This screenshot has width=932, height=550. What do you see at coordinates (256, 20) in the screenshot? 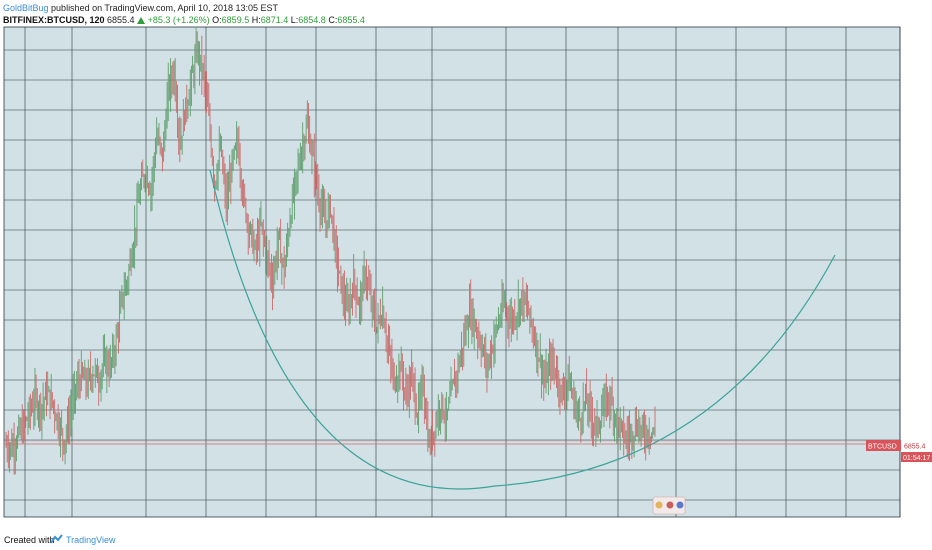
I see `high-label: H:` at bounding box center [256, 20].